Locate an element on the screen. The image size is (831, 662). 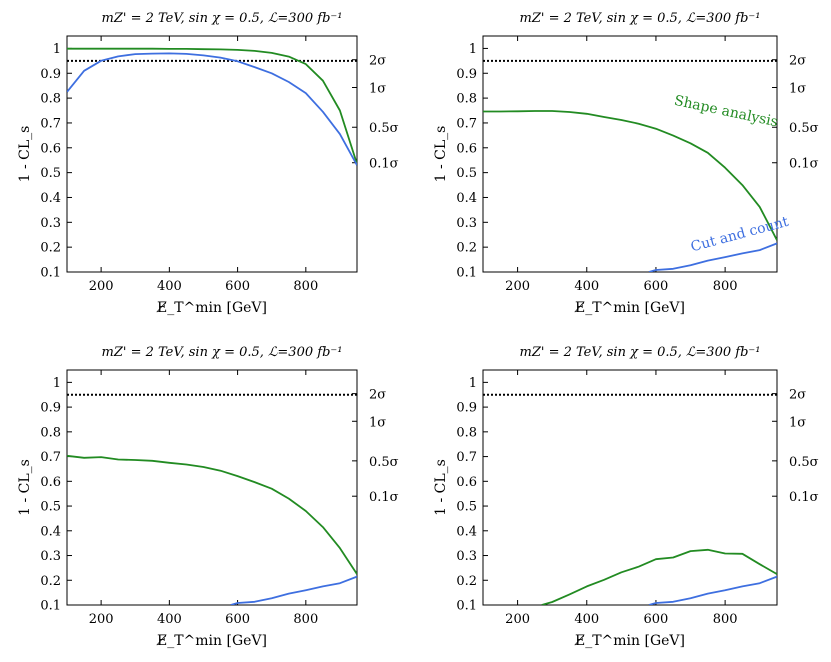
annotation-label: Shape analysis is located at coordinates (726, 112).